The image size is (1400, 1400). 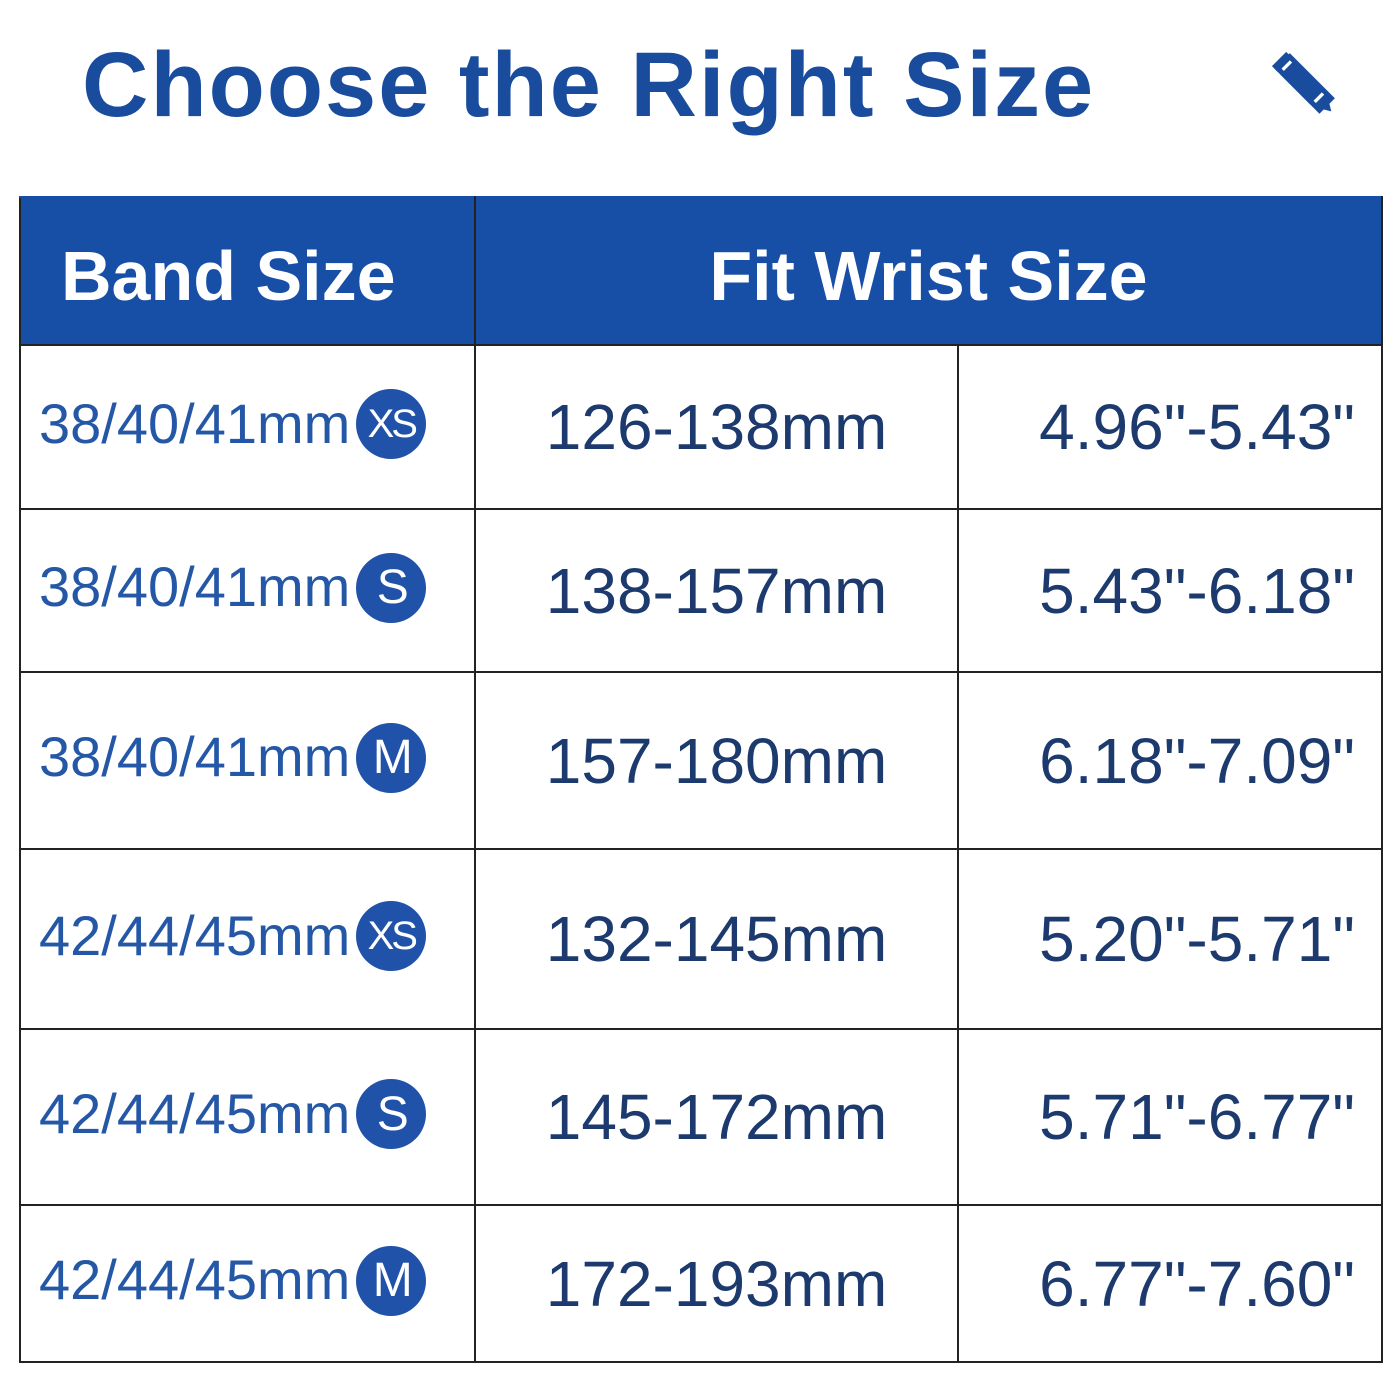 I want to click on wrist-inch-cell: 6.77"-7.60", so click(x=1170, y=1283).